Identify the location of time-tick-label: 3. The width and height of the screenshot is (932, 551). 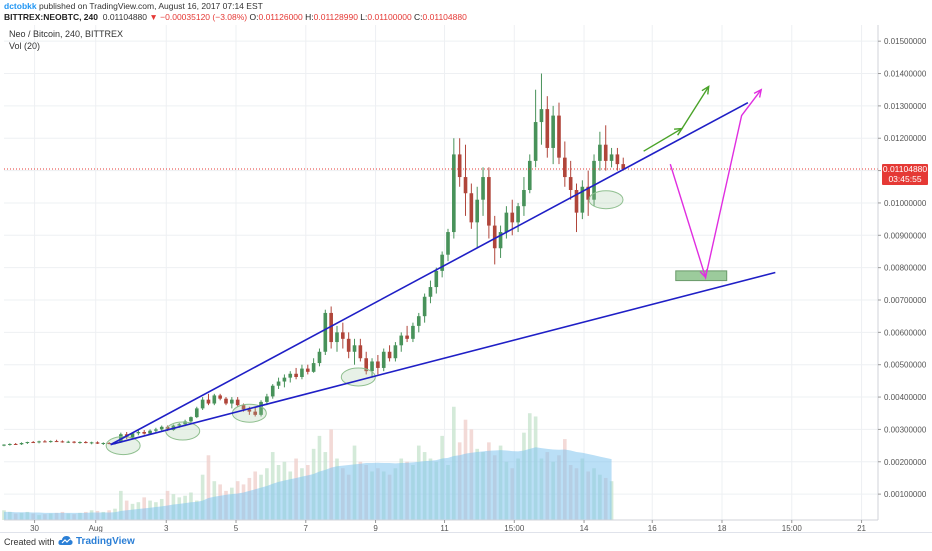
(166, 528).